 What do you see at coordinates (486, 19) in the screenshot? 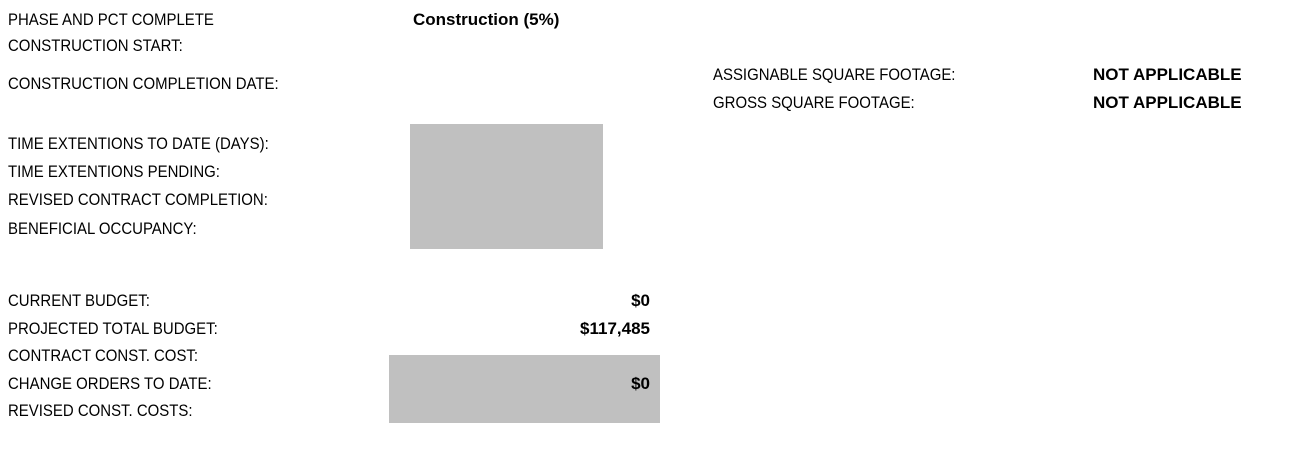
I see `field-value: Construction (5%)` at bounding box center [486, 19].